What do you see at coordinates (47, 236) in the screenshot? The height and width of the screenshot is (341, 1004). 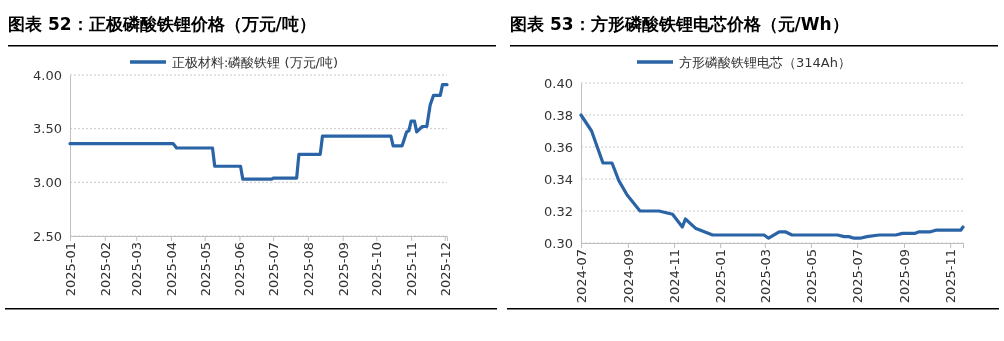 I see `y-tick-label: 2.50` at bounding box center [47, 236].